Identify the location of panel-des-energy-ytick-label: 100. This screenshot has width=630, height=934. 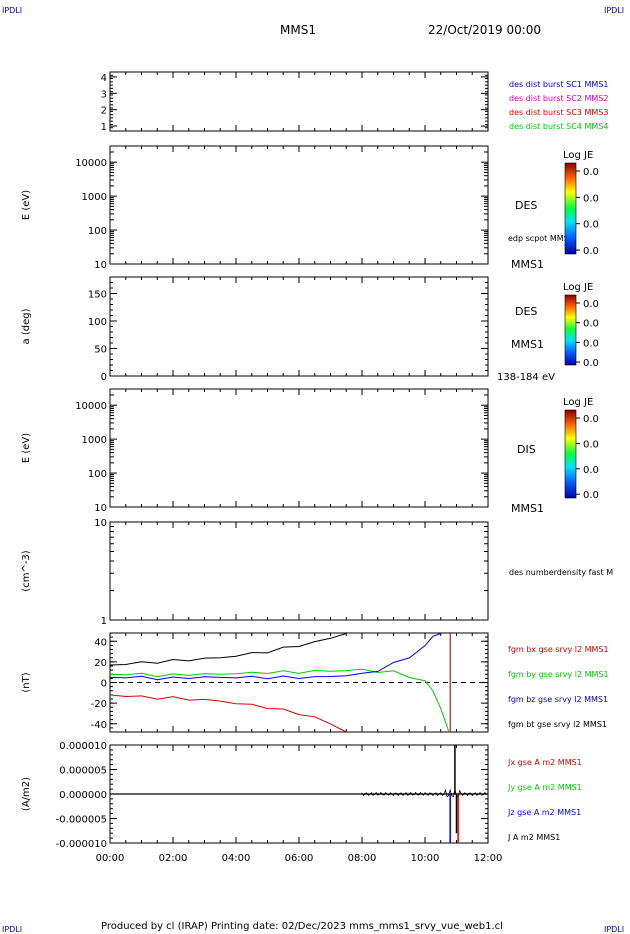
(97, 231).